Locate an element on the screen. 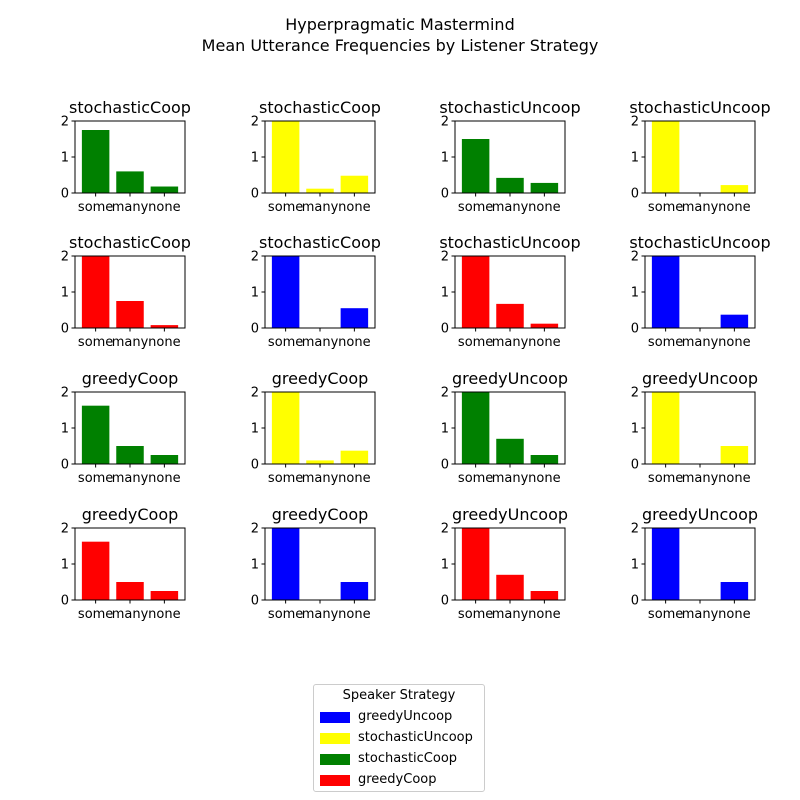 This screenshot has width=800, height=800. legend-label: greedyCoop is located at coordinates (397, 779).